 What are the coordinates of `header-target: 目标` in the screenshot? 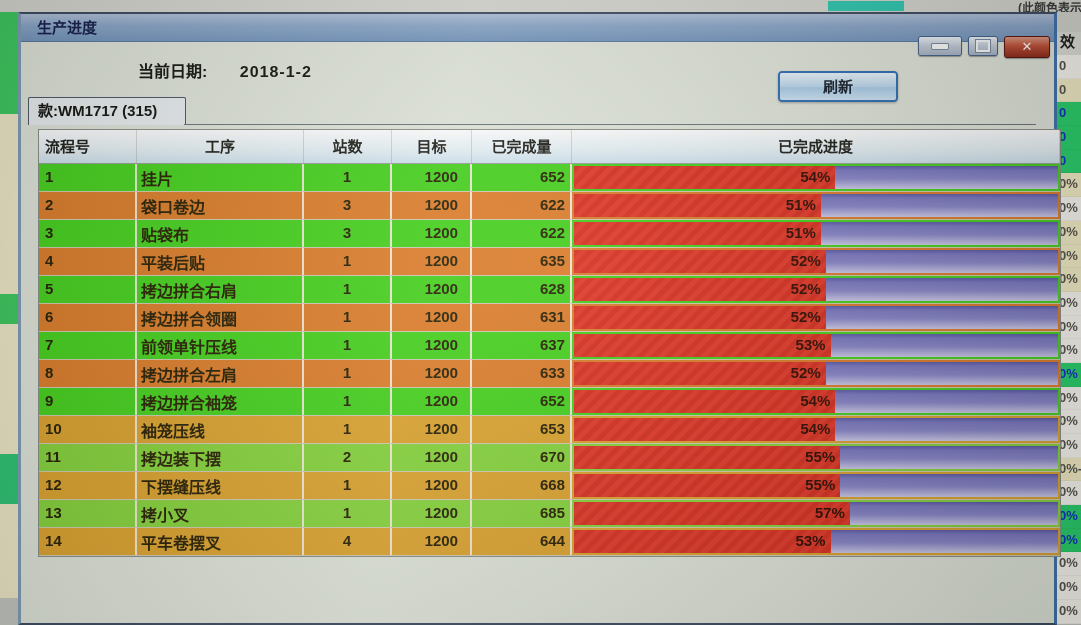 It's located at (432, 146).